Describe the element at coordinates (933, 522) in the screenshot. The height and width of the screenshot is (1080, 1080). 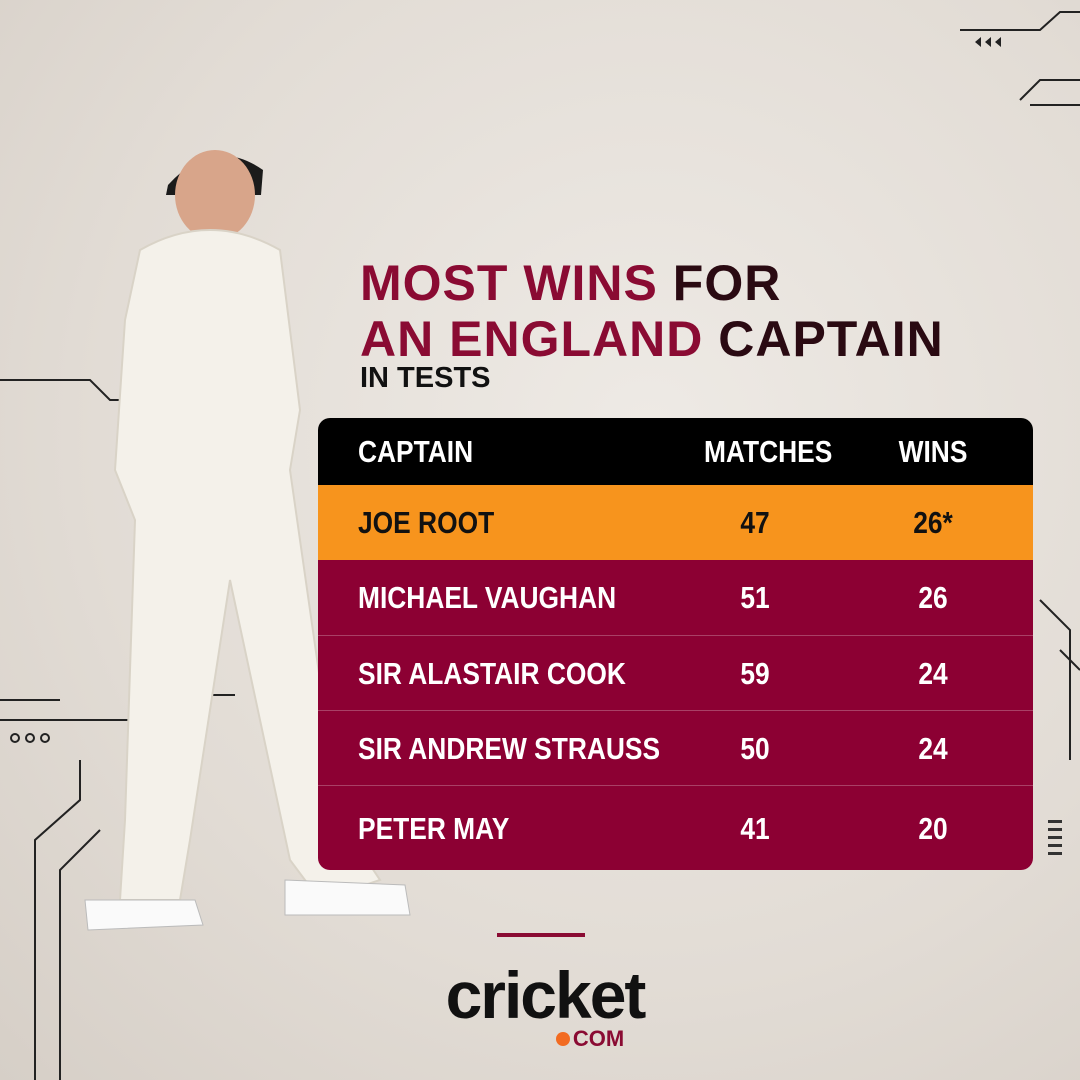
I see `number-cell: 26*` at that location.